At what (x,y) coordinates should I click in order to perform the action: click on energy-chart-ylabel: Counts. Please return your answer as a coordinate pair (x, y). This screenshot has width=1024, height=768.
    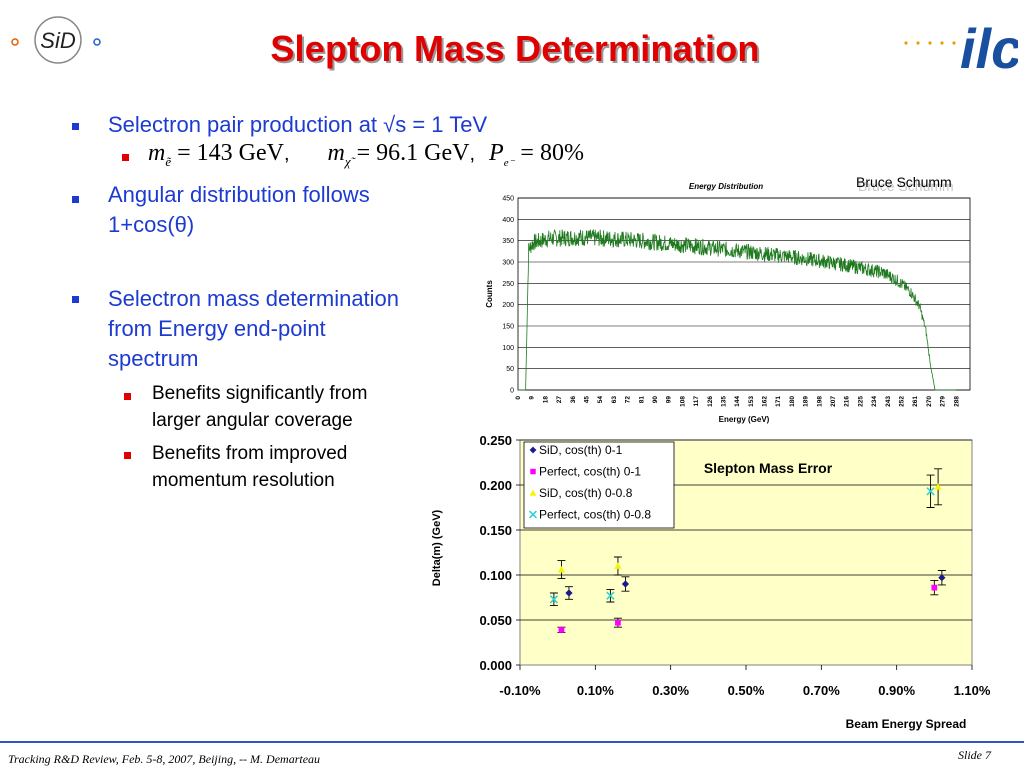
    Looking at the image, I should click on (489, 294).